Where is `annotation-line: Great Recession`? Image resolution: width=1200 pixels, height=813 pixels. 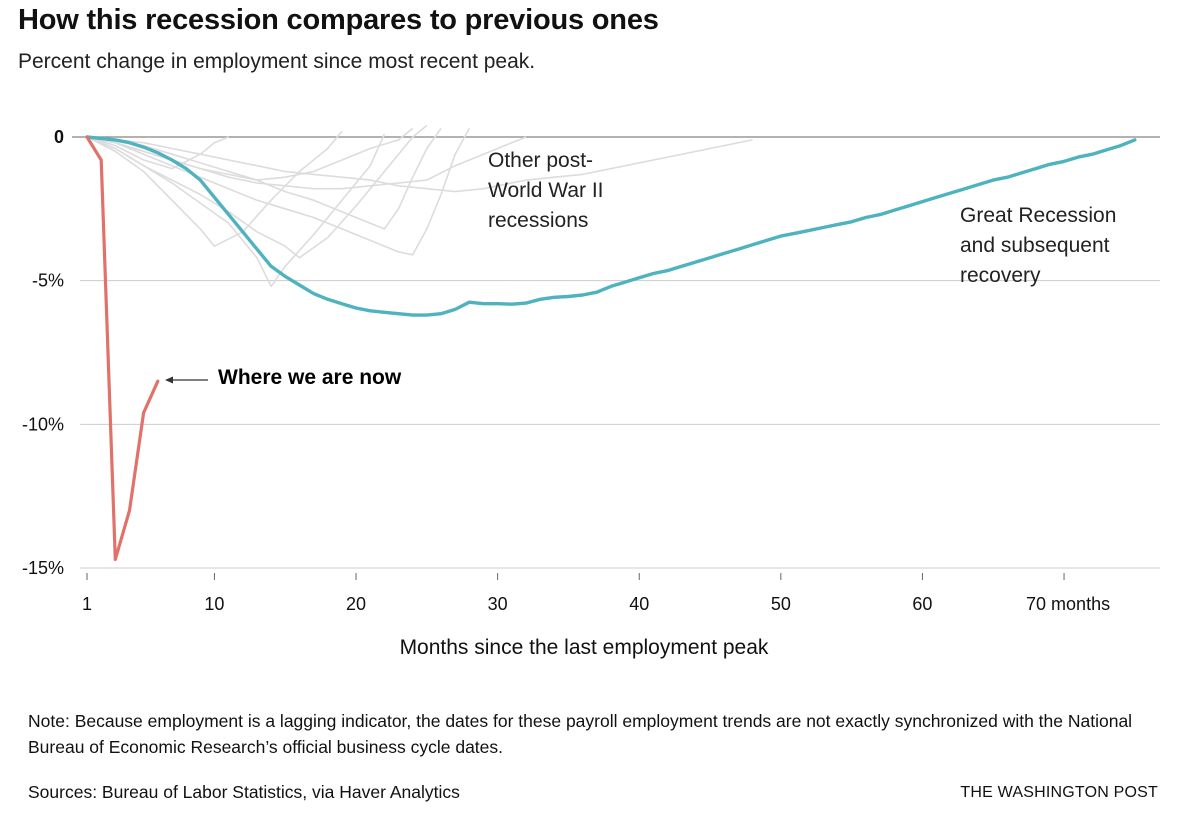
annotation-line: Great Recession is located at coordinates (1038, 215).